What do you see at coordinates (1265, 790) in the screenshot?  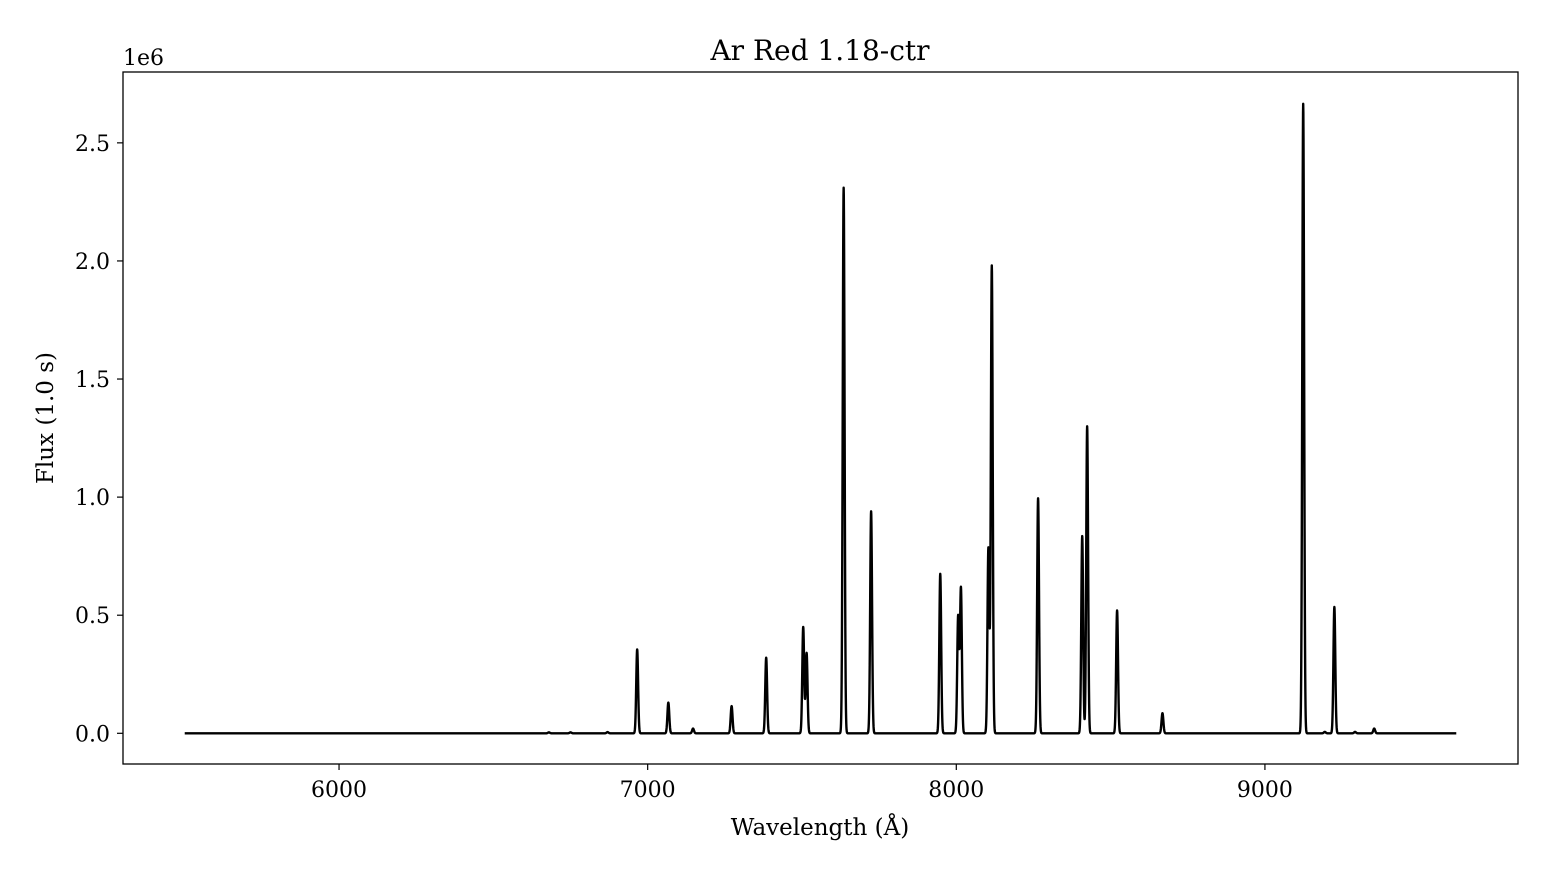 I see `x-tick-label: 9000` at bounding box center [1265, 790].